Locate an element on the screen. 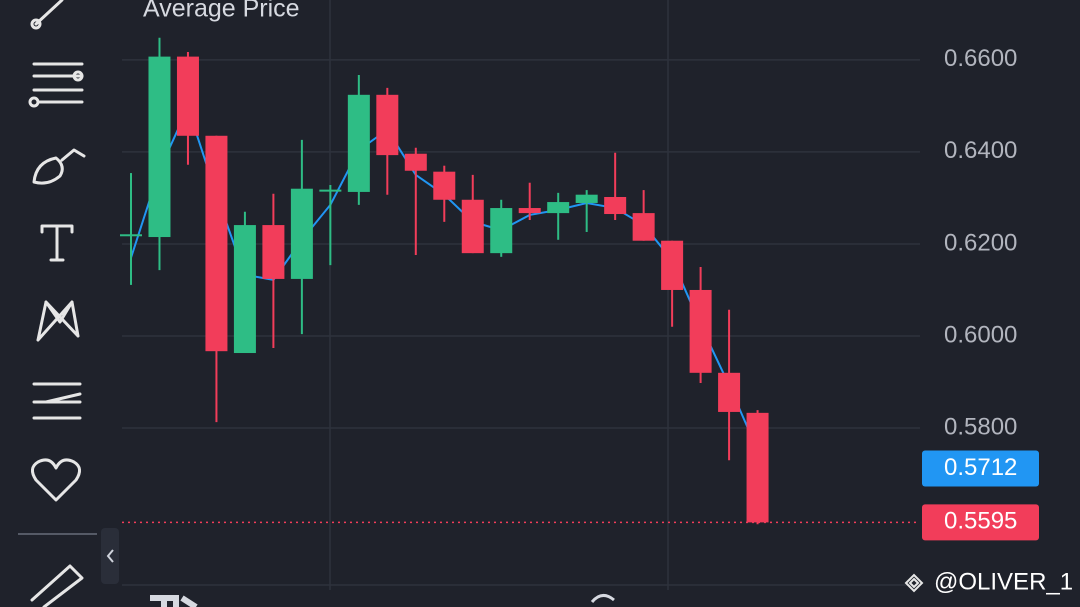 This screenshot has height=607, width=1080. y-tick-label: 0.6000 is located at coordinates (980, 334).